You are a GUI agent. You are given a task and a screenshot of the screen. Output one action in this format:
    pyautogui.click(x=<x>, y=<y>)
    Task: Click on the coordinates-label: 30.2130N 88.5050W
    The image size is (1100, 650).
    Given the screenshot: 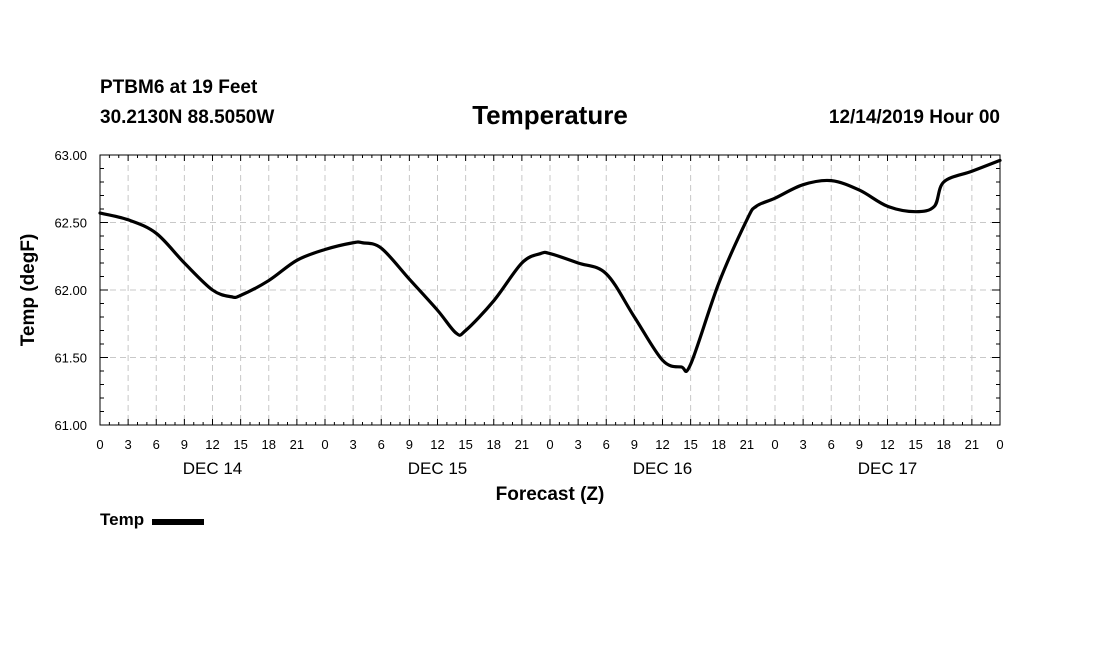 What is the action you would take?
    pyautogui.click(x=187, y=117)
    